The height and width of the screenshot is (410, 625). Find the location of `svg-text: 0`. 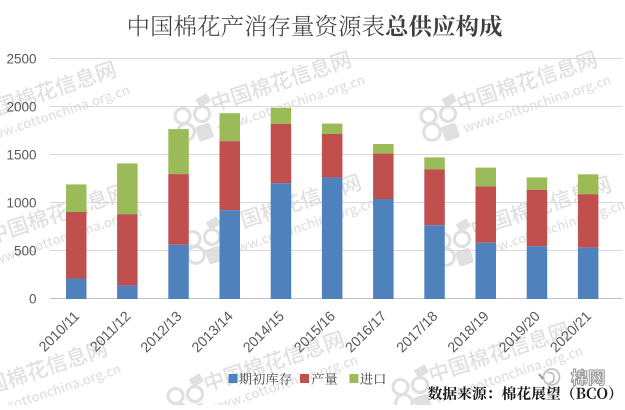

svg-text: 0 is located at coordinates (33, 299).